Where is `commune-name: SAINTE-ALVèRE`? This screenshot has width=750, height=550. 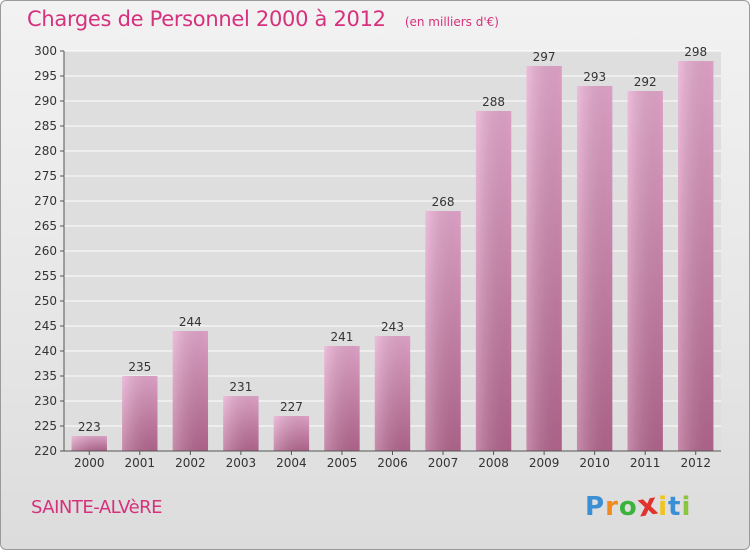 commune-name: SAINTE-ALVèRE is located at coordinates (97, 507).